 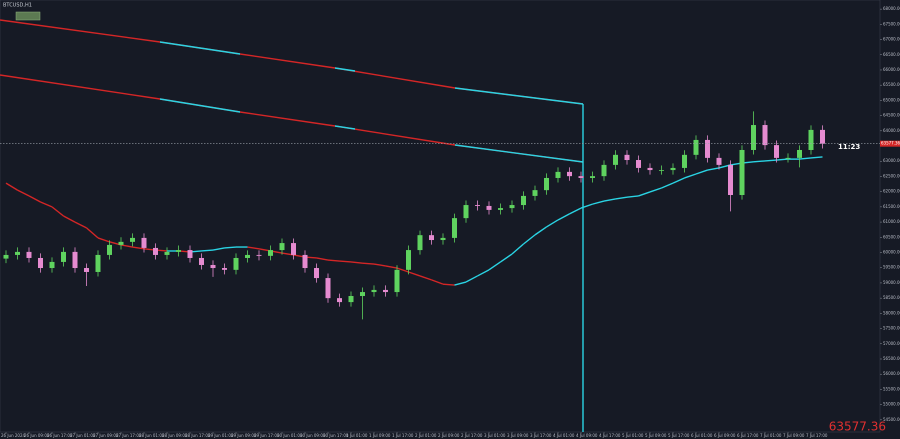 What do you see at coordinates (518, 435) in the screenshot?
I see `x-tick-label: 3 Jul 09:00` at bounding box center [518, 435].